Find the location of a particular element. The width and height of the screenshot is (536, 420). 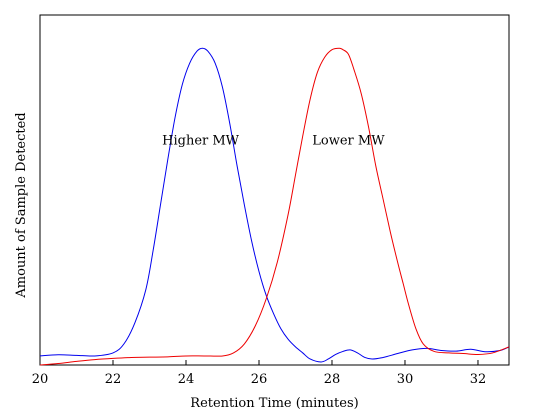

annotation-layer: Higher MW Lower MW is located at coordinates (273, 141).